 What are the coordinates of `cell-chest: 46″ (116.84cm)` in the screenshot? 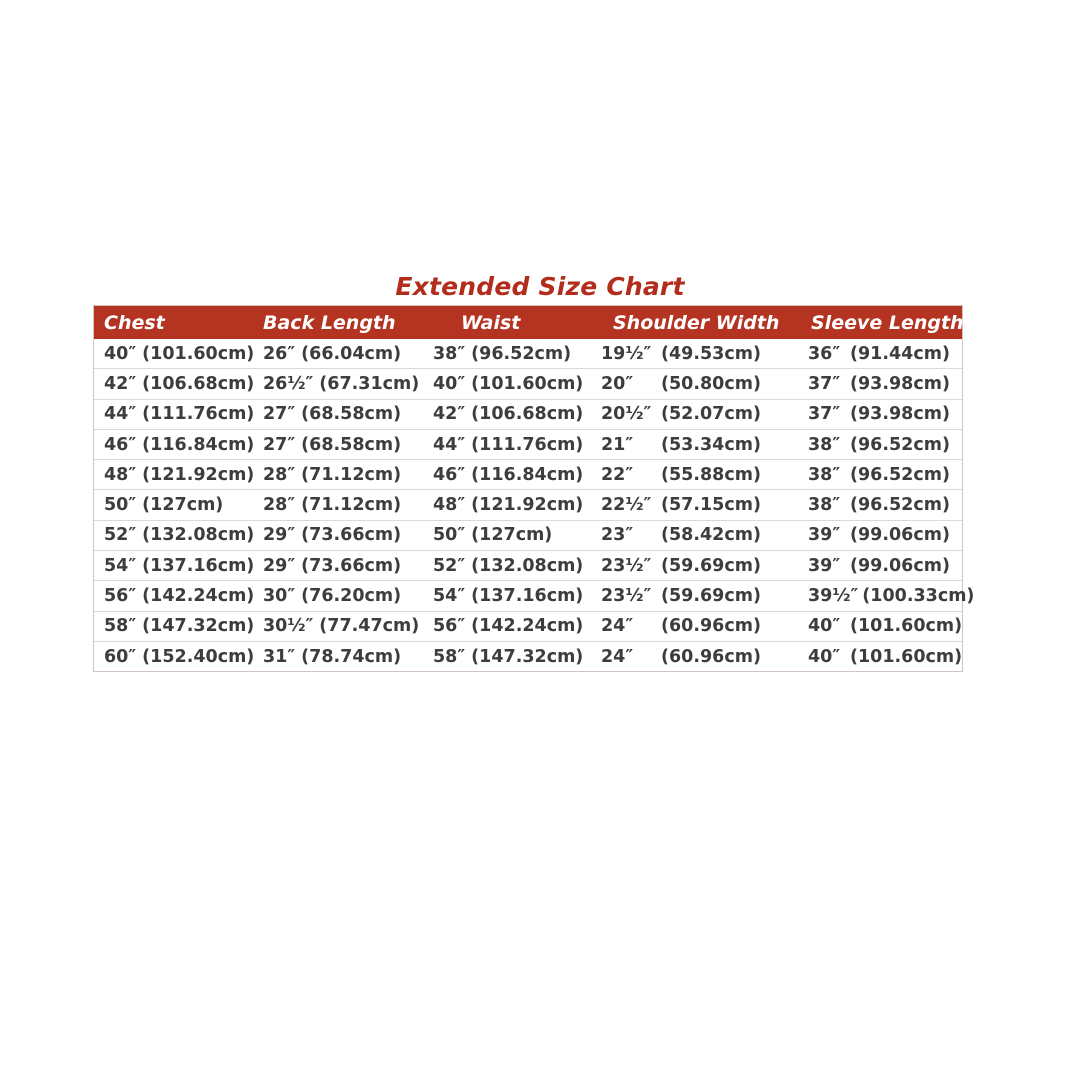 It's located at (183, 445).